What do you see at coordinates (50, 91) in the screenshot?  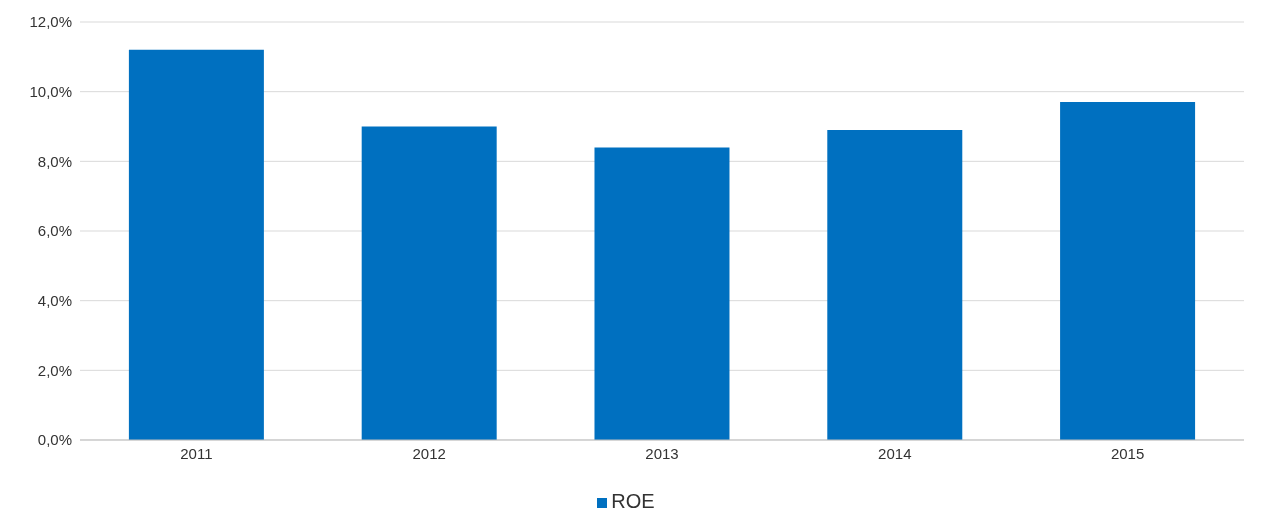 I see `y-tick-label: 10,0%` at bounding box center [50, 91].